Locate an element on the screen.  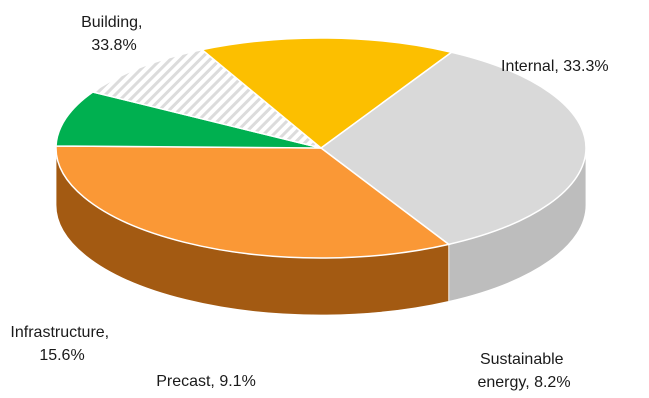
slice-sustainable-energy is located at coordinates (188, 120).